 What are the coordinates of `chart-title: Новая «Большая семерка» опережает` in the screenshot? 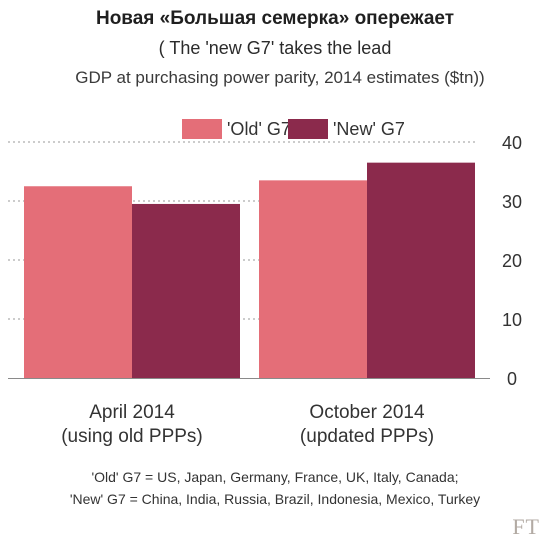 It's located at (275, 18).